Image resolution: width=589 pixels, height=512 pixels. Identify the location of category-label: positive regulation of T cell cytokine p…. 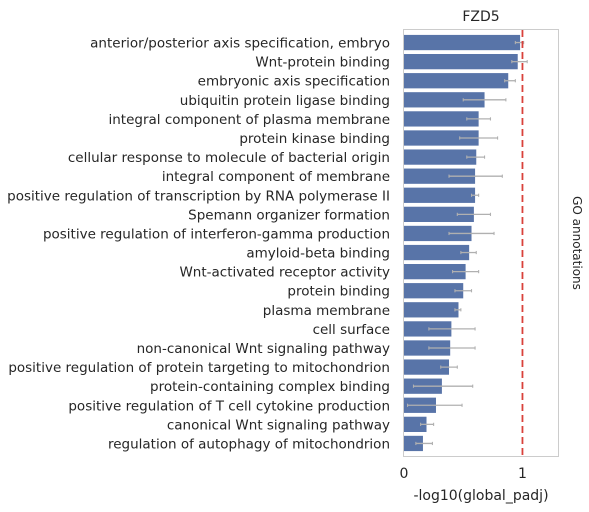
(229, 406).